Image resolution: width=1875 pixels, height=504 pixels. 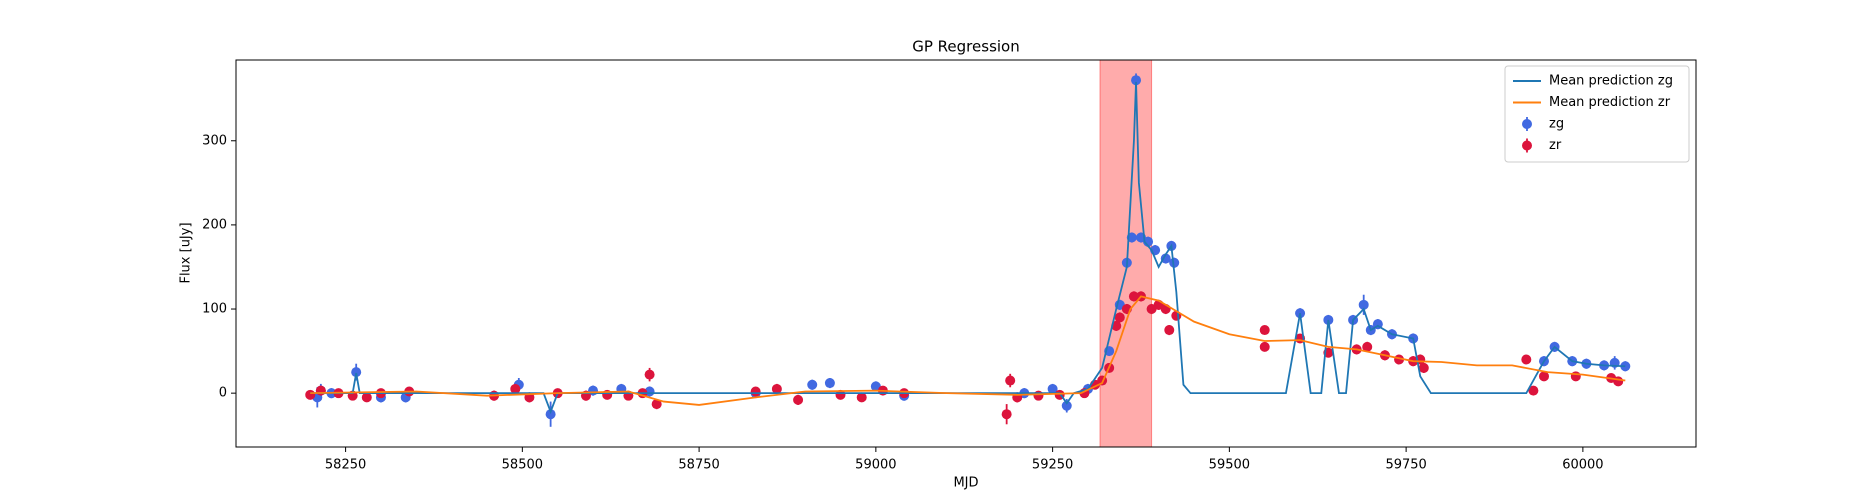 I want to click on y-axis-label: Flux [uJy], so click(x=186, y=252).